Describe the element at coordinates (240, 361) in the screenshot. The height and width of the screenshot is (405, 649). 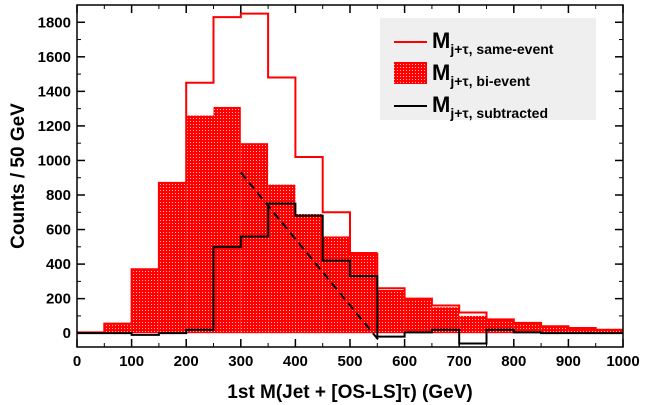
I see `x-tick-label: 300` at that location.